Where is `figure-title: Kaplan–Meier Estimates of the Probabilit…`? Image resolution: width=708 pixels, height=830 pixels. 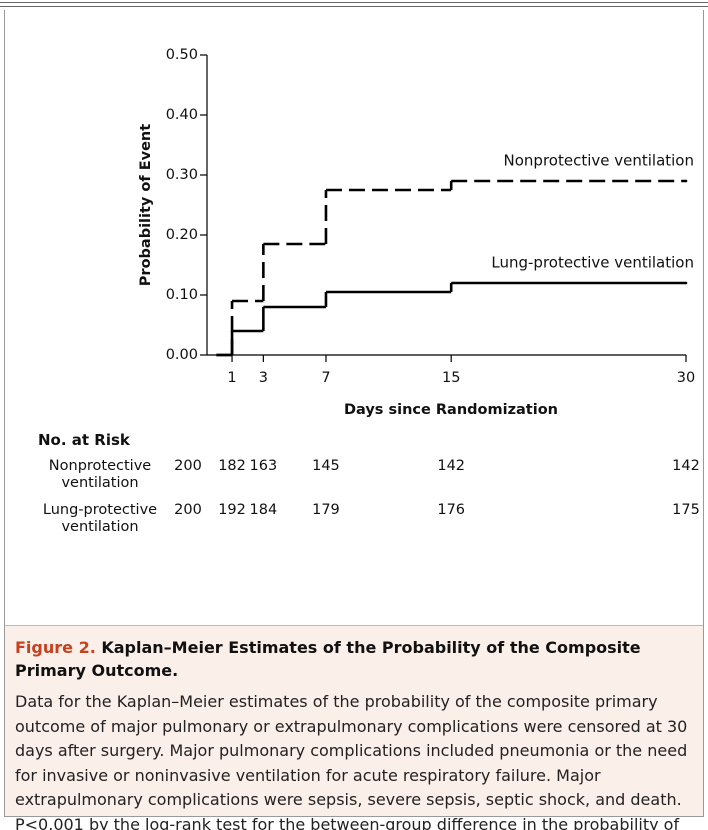 figure-title: Kaplan–Meier Estimates of the Probabilit… is located at coordinates (328, 659).